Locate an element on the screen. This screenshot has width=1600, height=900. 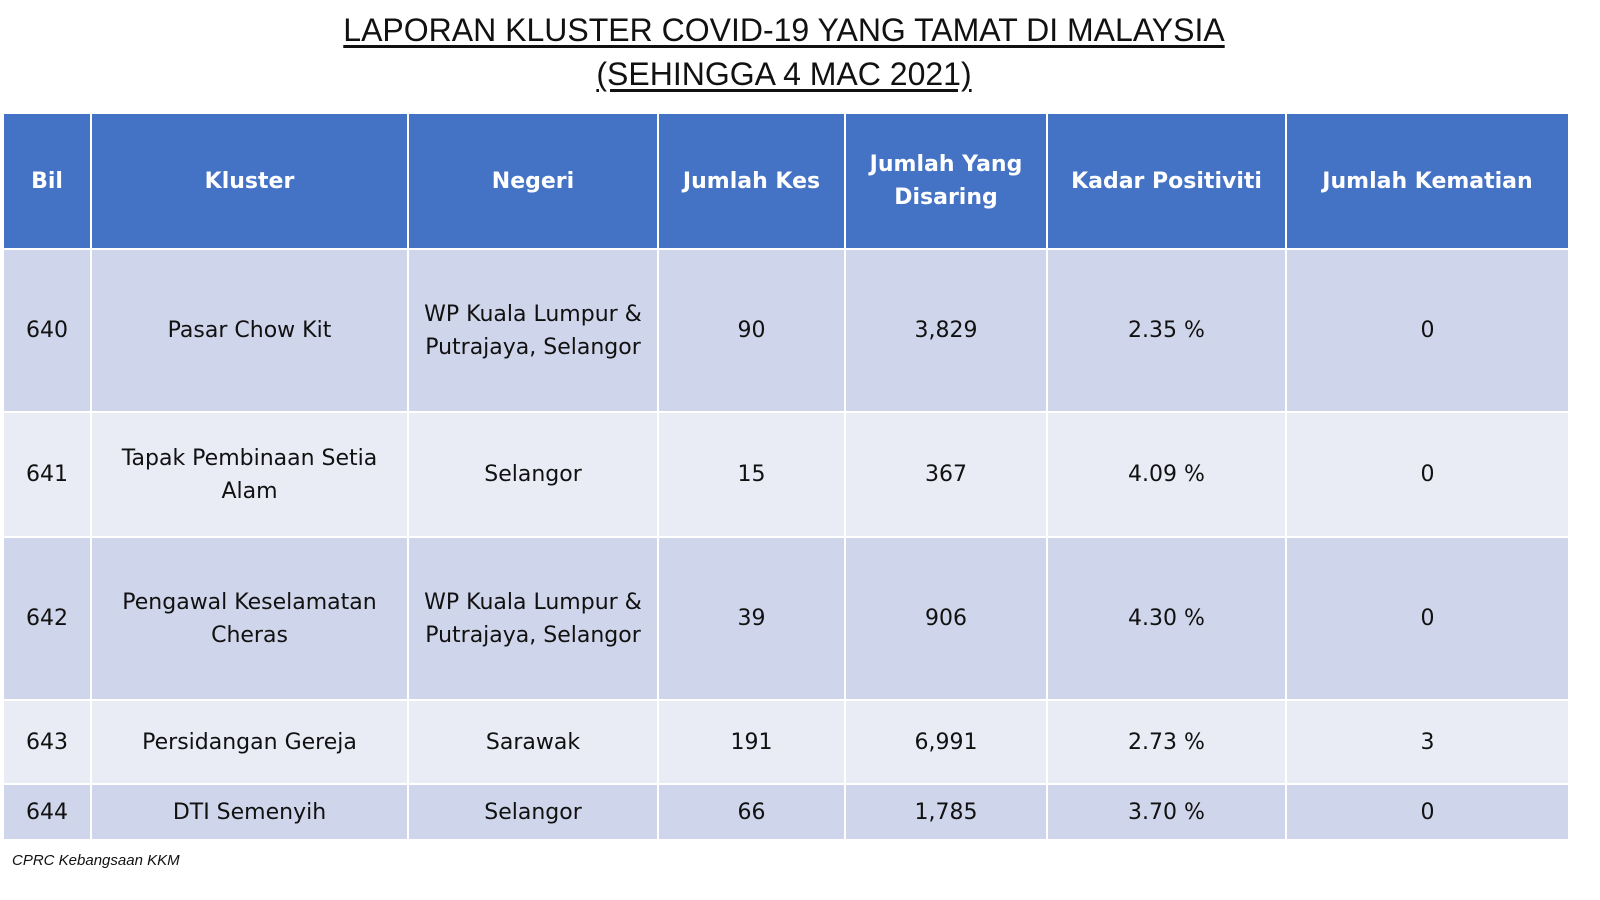
cell-negeri: Sarawak is located at coordinates (533, 742).